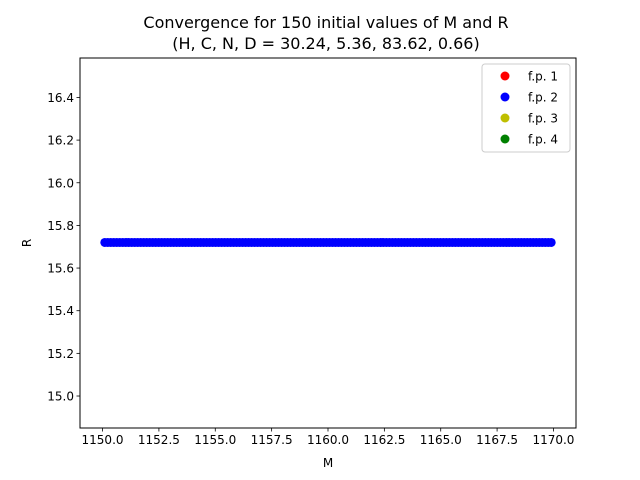 The height and width of the screenshot is (480, 640). I want to click on x-tick-label: 1155.0, so click(215, 440).